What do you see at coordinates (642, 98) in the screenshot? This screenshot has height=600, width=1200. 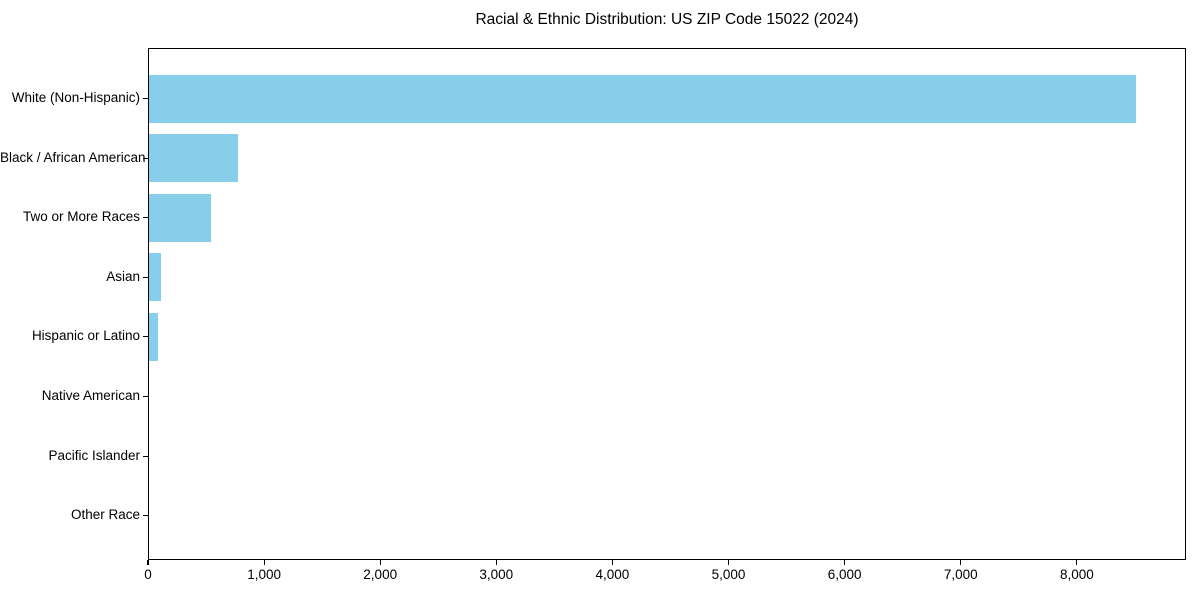 I see `bar-white-non-hispanic` at bounding box center [642, 98].